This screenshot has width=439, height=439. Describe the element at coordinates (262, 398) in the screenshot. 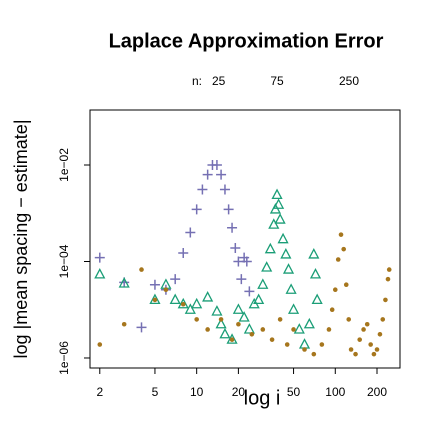

I see `x-axis-label: log i` at that location.